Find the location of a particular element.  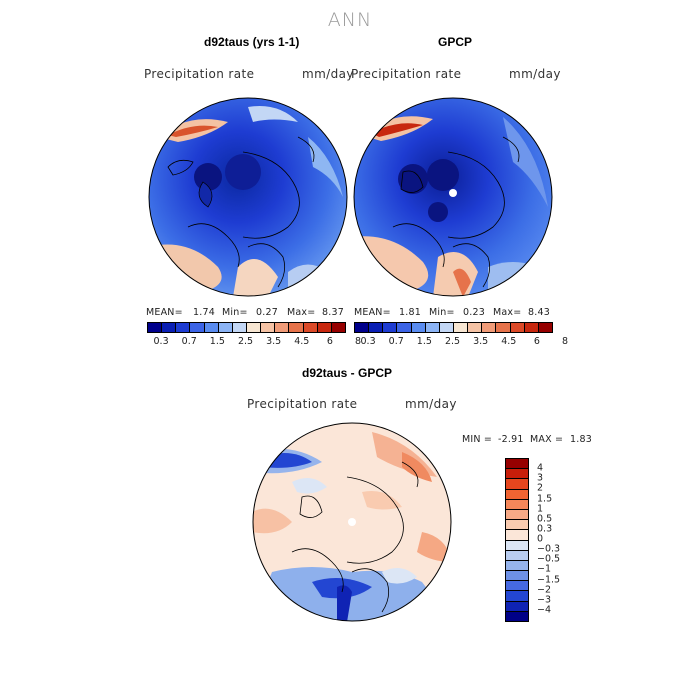

right-units-label: mm/day is located at coordinates (535, 74).